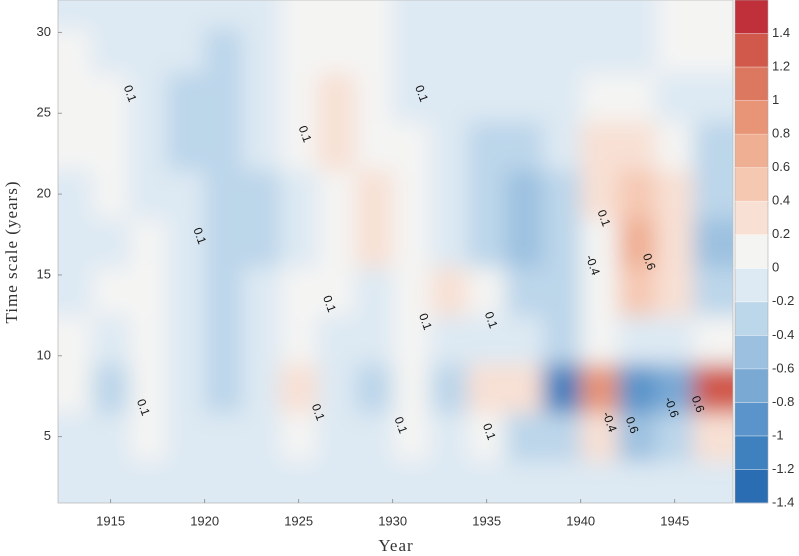  I want to click on x-tick-label: 1945, so click(674, 520).